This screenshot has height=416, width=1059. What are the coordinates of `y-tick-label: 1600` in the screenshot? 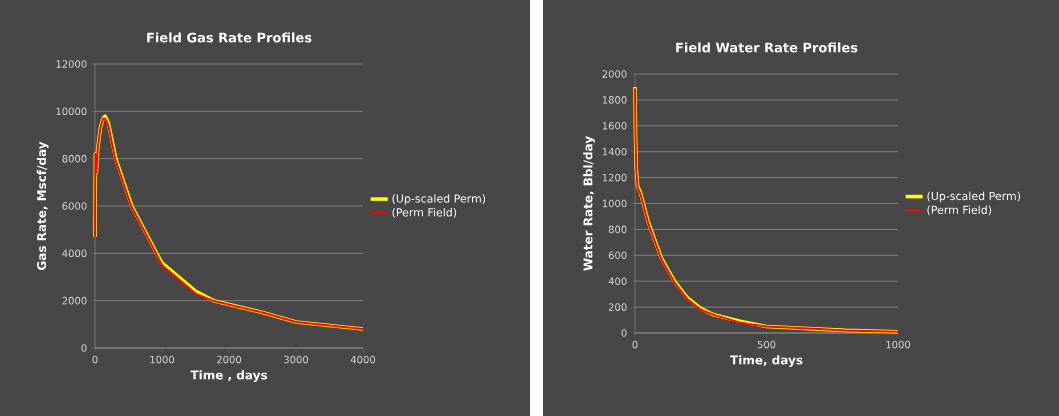 It's located at (614, 126).